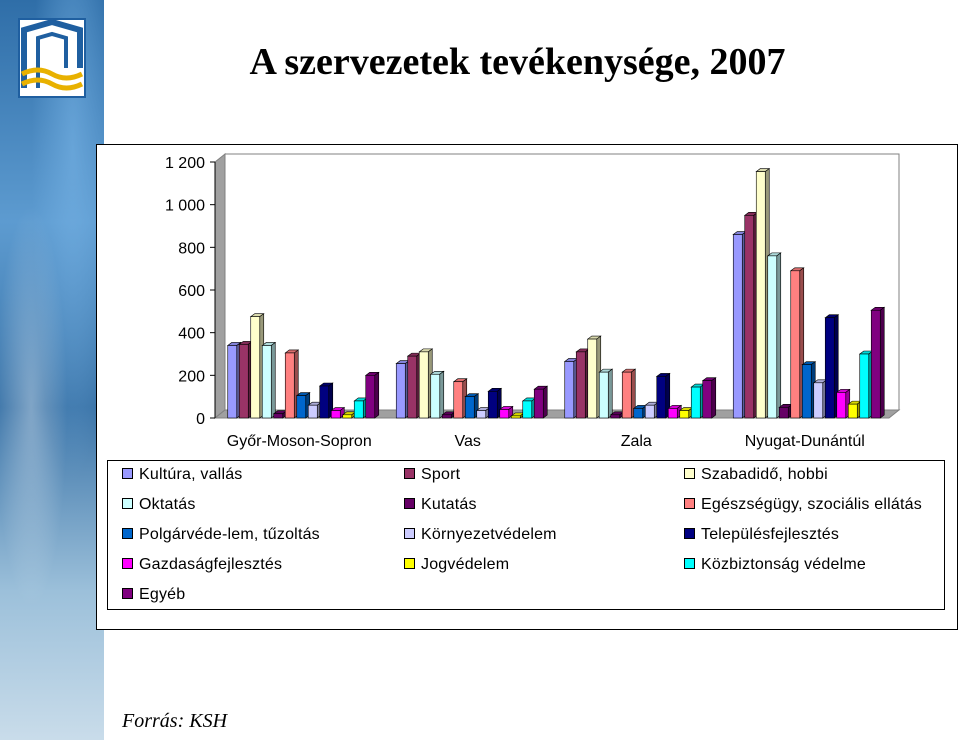  I want to click on plot-side-wall, so click(220, 286).